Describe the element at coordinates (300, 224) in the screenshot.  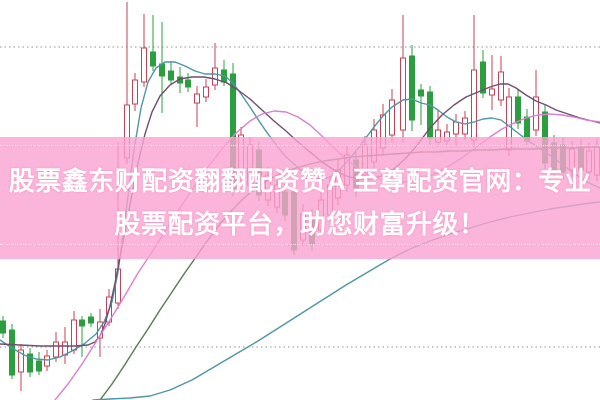
I see `promo-text-line2: 股票配资平台，助您财富升级！` at that location.